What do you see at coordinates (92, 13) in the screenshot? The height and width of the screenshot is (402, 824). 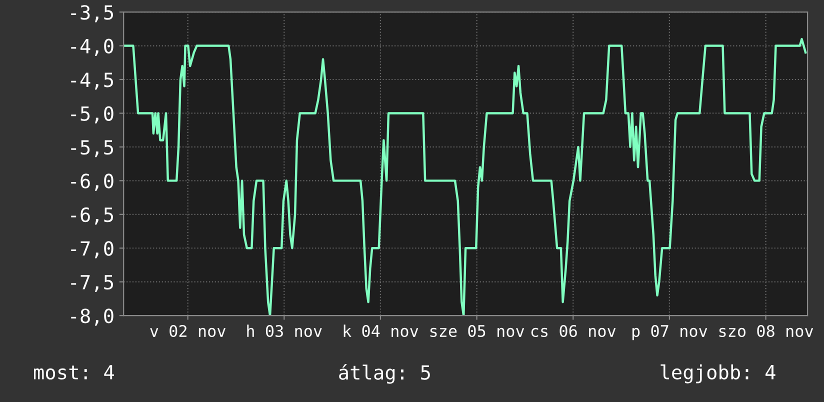 I see `y-tick-label: -3,5` at bounding box center [92, 13].